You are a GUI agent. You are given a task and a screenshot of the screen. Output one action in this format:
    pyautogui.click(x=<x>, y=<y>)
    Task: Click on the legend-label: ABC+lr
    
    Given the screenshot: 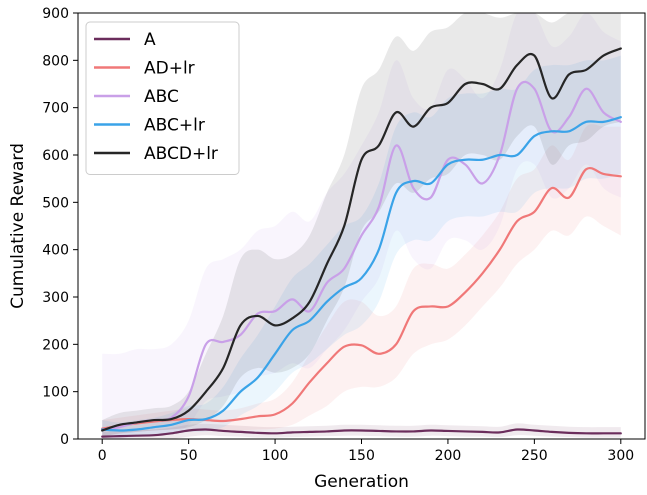 What is the action you would take?
    pyautogui.click(x=174, y=126)
    